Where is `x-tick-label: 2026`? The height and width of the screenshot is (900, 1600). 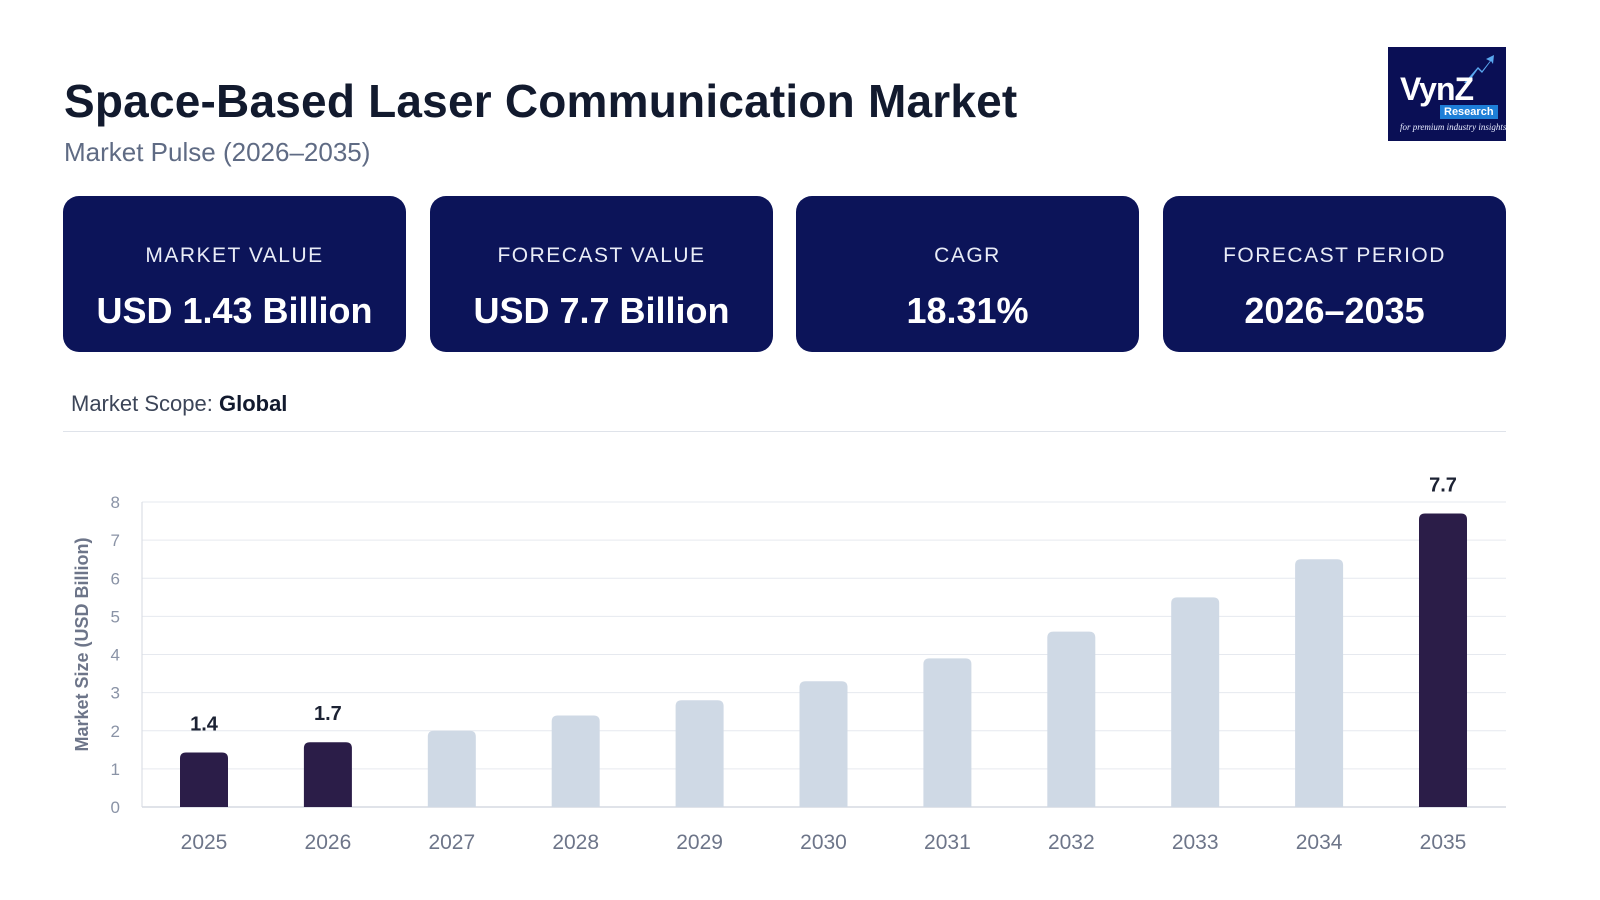
x-tick-label: 2026 is located at coordinates (328, 842).